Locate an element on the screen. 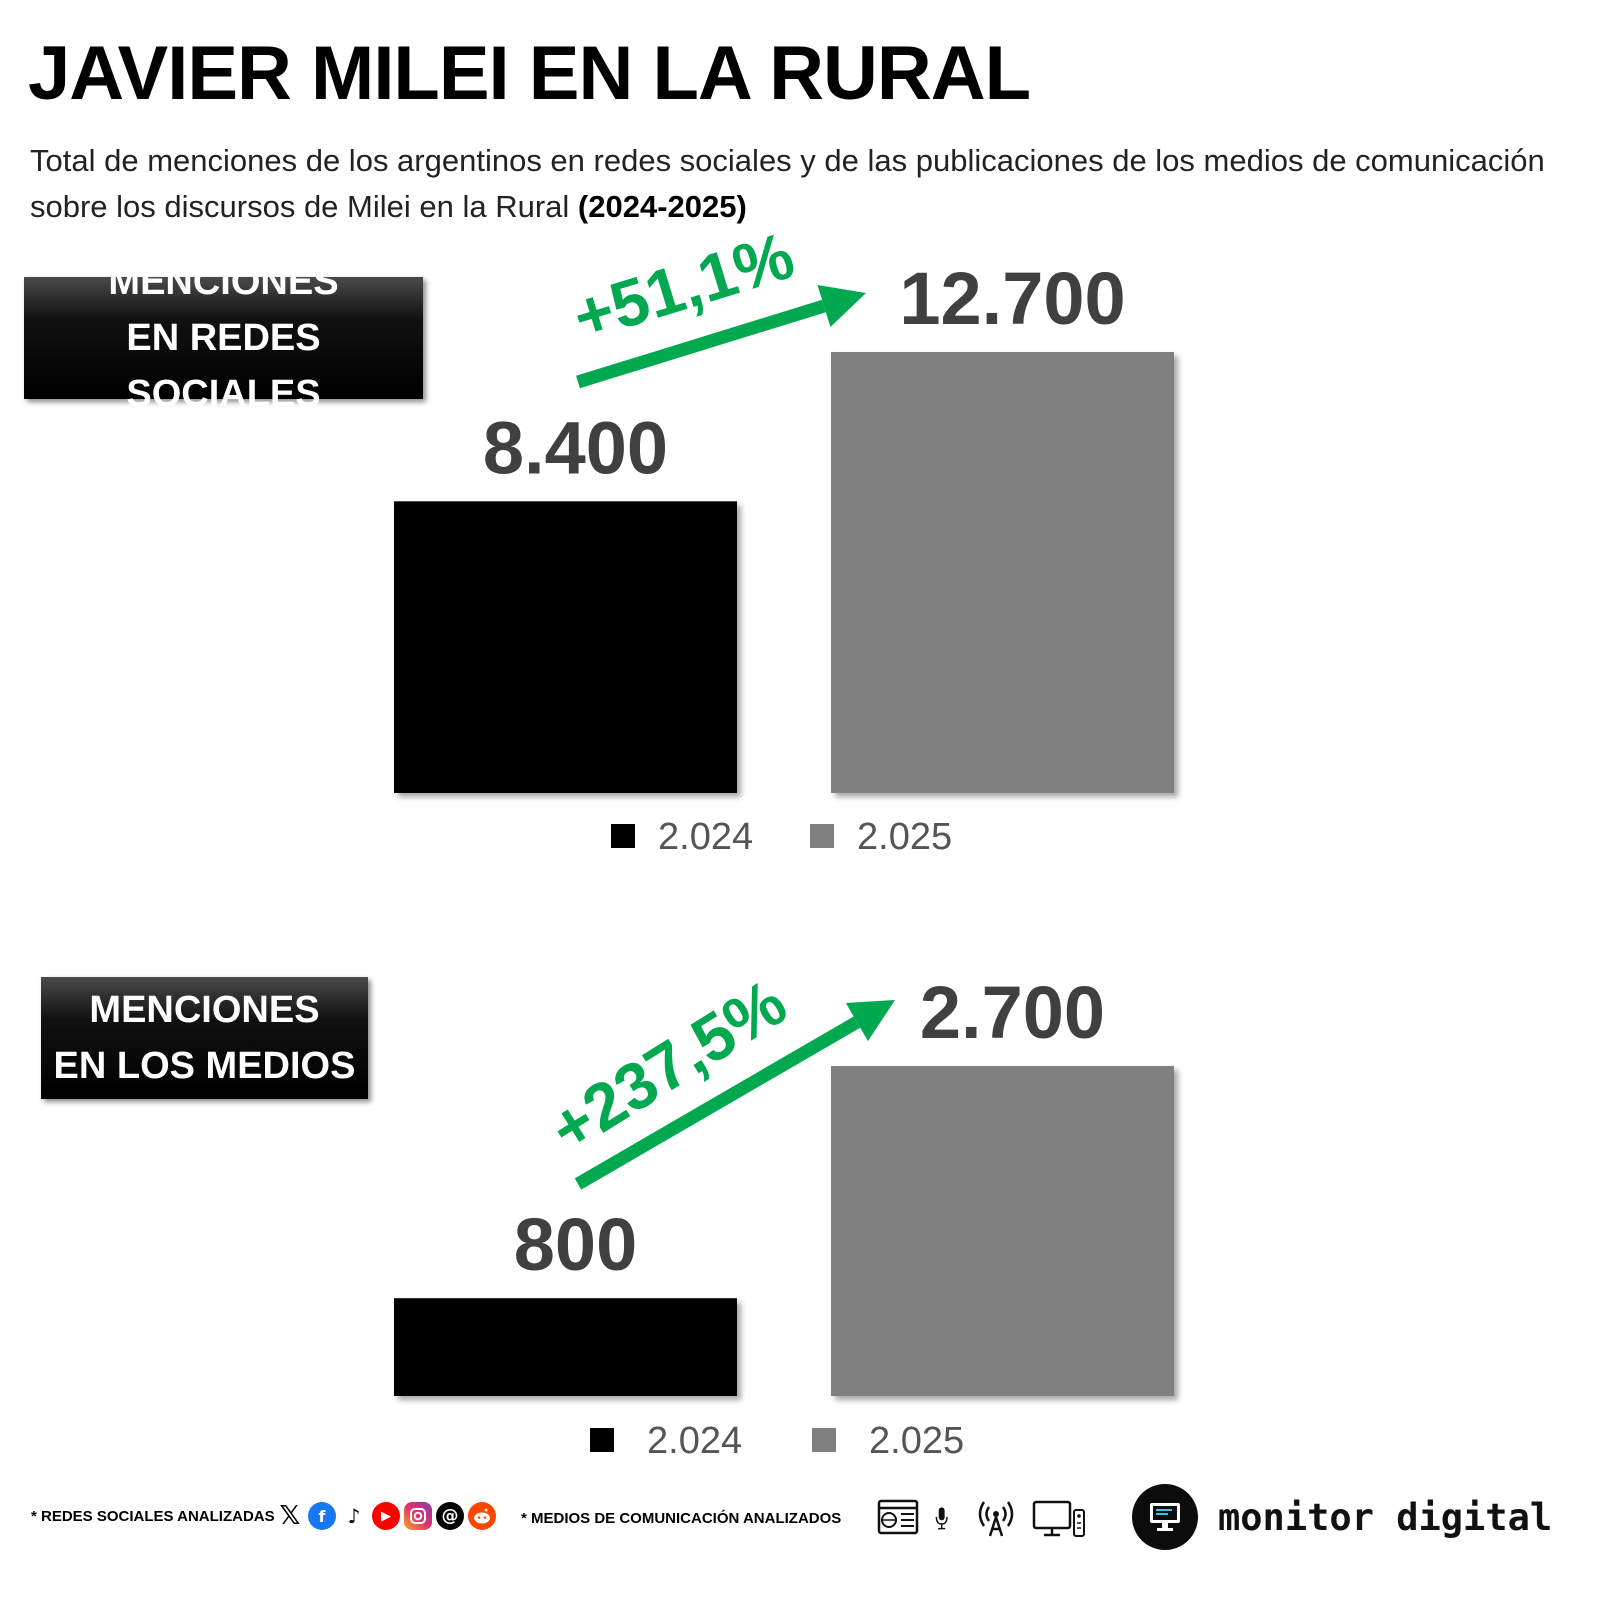  data-label: 800 is located at coordinates (575, 1244).